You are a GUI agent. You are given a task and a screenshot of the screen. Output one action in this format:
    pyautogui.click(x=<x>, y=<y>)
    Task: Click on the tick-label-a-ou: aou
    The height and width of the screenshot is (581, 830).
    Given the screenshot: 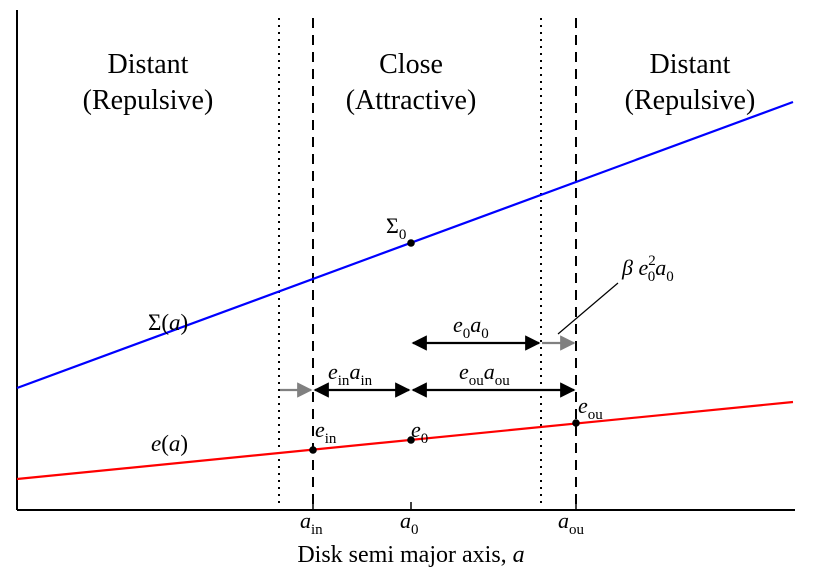 What is the action you would take?
    pyautogui.click(x=571, y=523)
    